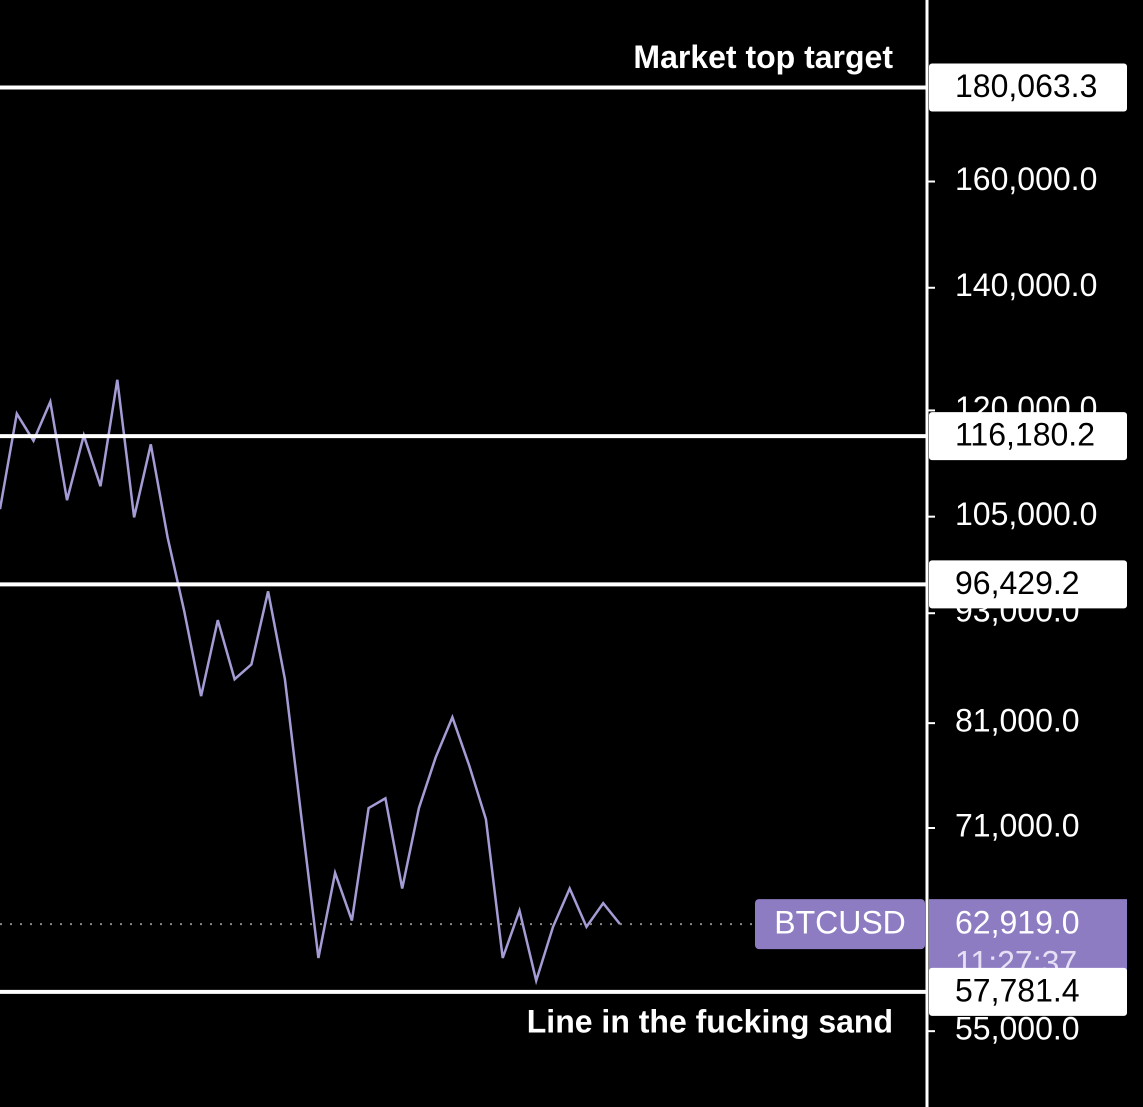  I want to click on y-tick-label: 81,000.0, so click(1017, 721).